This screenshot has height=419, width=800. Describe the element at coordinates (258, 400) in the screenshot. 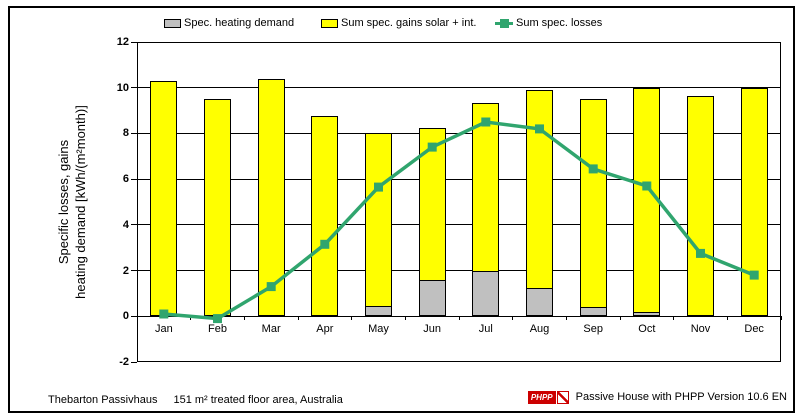

I see `treated-floor-area-note: 151 m² treated floor area, Australia` at that location.